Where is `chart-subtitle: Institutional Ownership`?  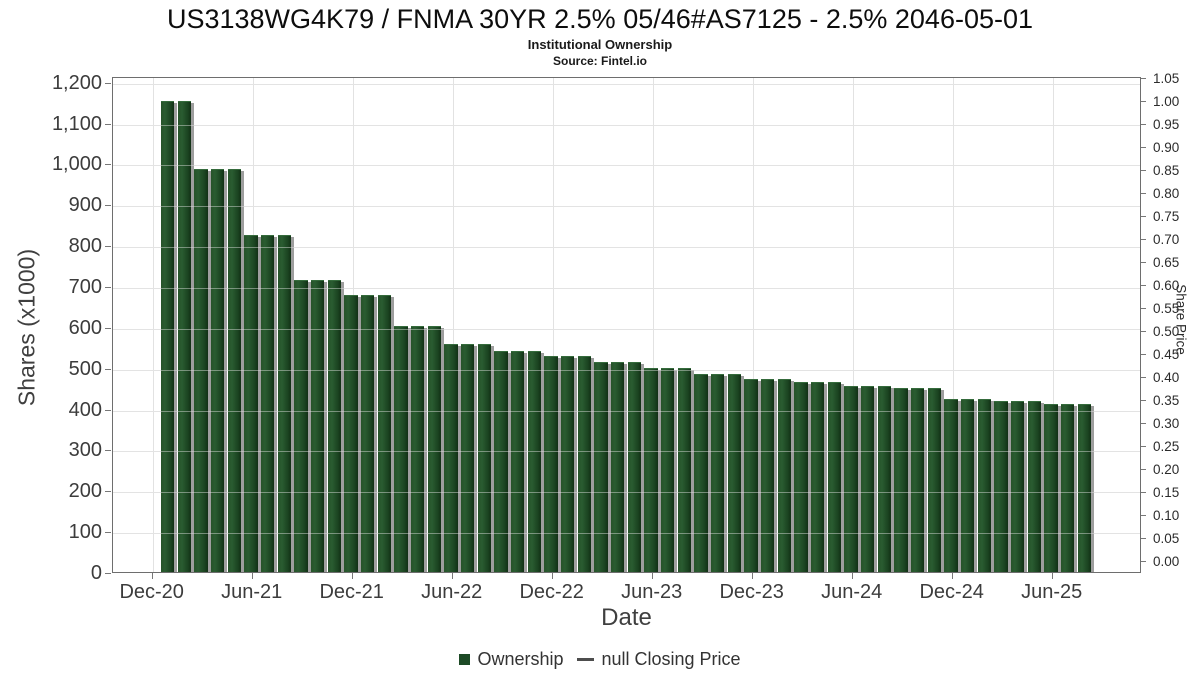 chart-subtitle: Institutional Ownership is located at coordinates (600, 44).